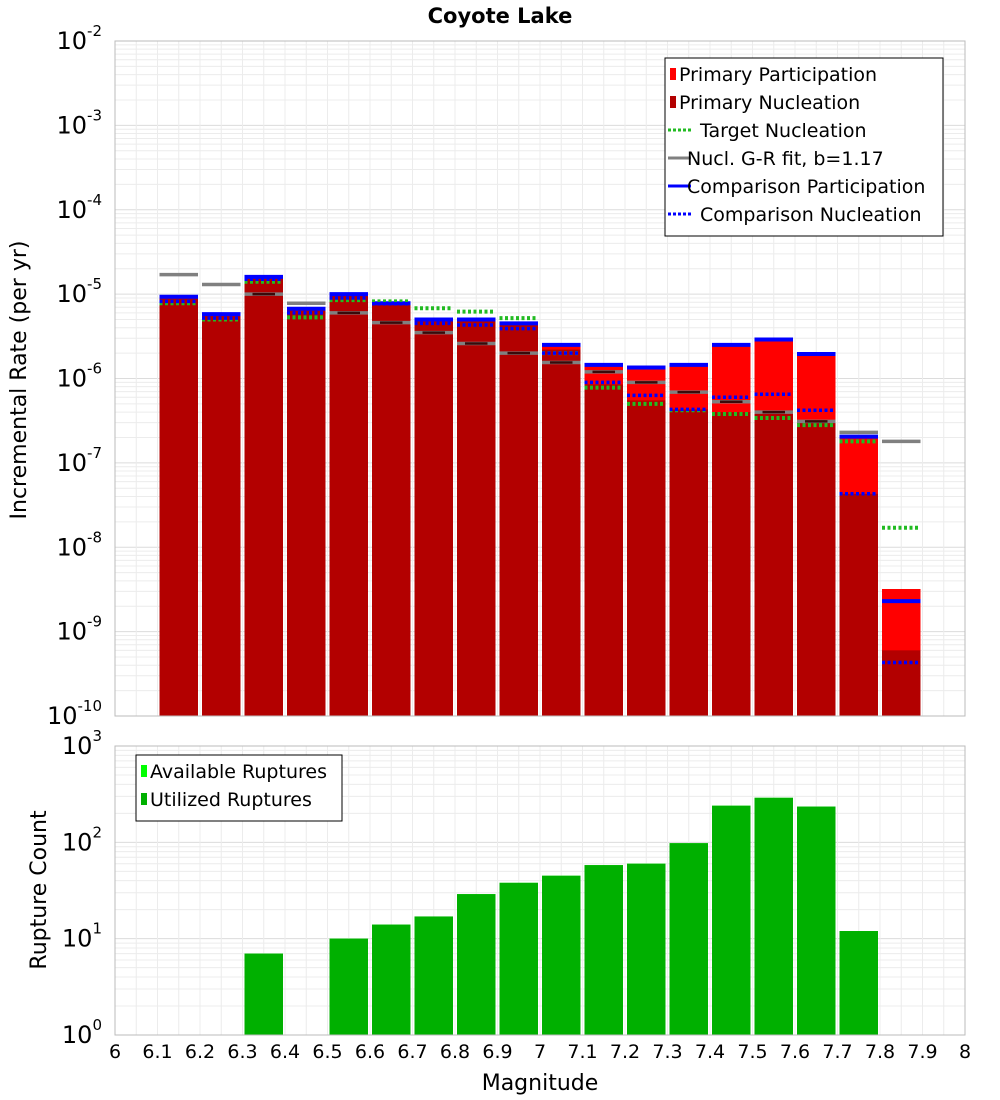 This screenshot has width=1000, height=1100. Describe the element at coordinates (144, 799) in the screenshot. I see `bottom-legend-swatch` at that location.